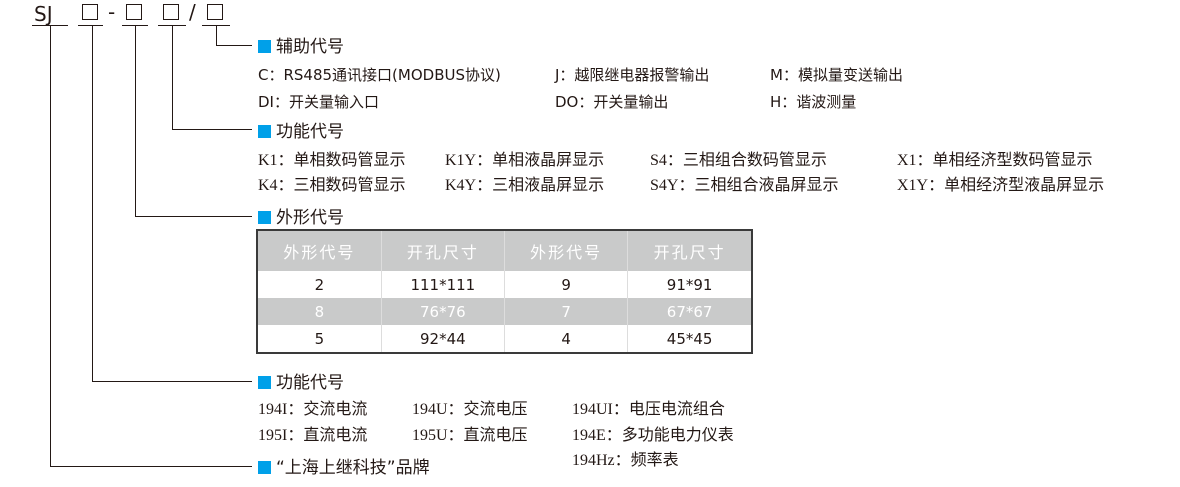  I want to click on aux-title: 辅助代号, so click(301, 47).